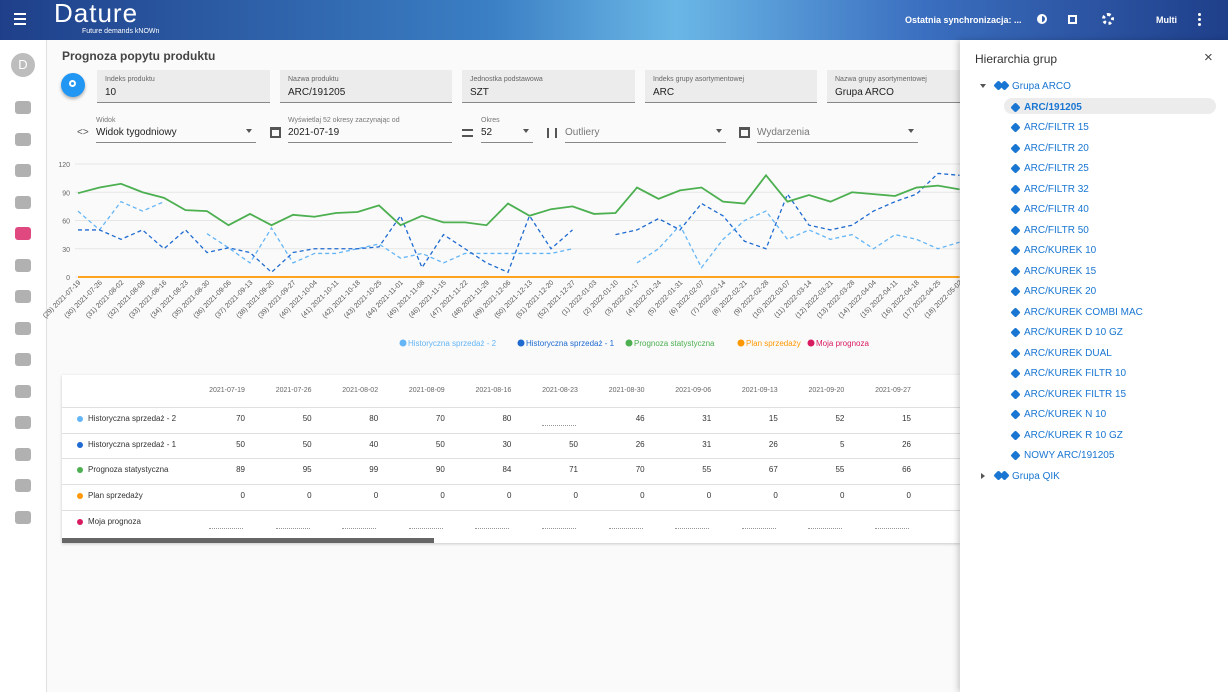 The height and width of the screenshot is (692, 1228). What do you see at coordinates (864, 92) in the screenshot?
I see `field-value: Grupa ARCO` at bounding box center [864, 92].